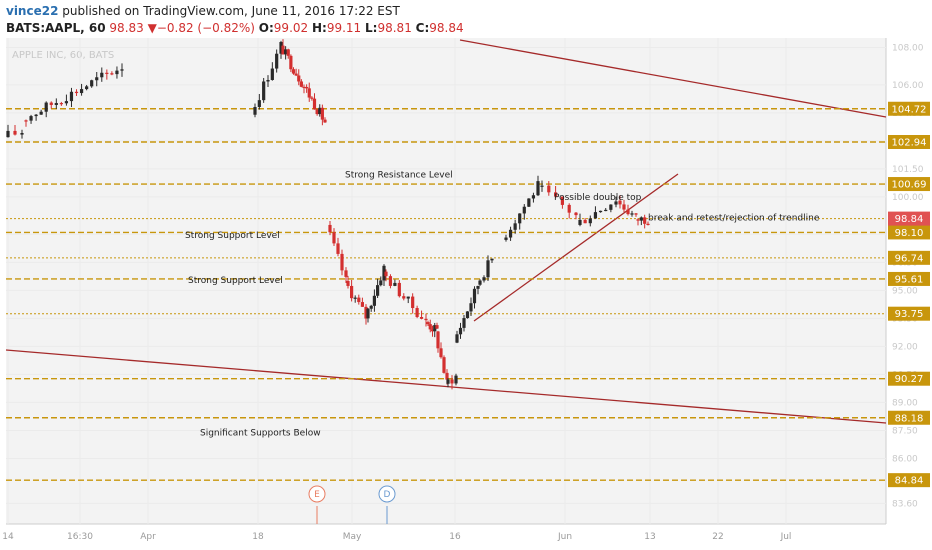  Describe the element at coordinates (905, 459) in the screenshot. I see `price-tick-label: 86.00` at that location.